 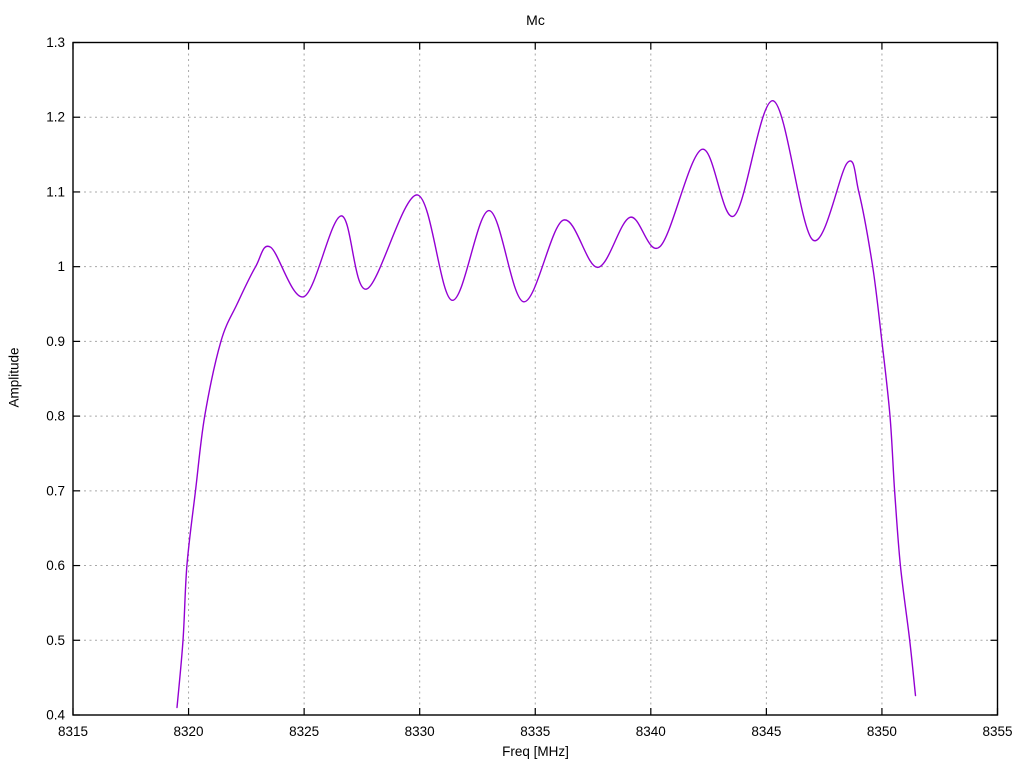 What do you see at coordinates (61, 266) in the screenshot?
I see `y-tick-label: 1` at bounding box center [61, 266].